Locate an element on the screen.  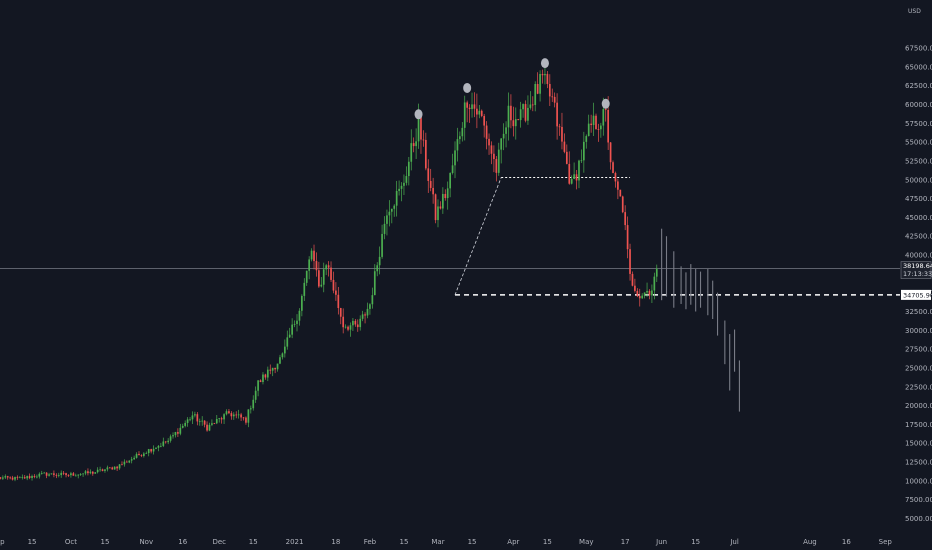
x-tick-label: Dec is located at coordinates (219, 542).